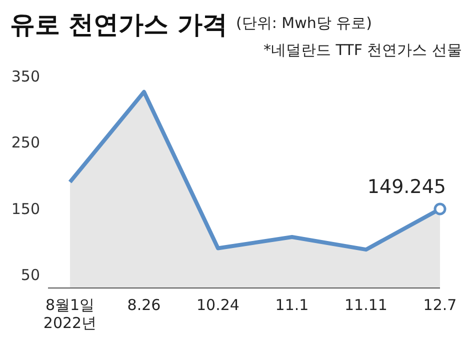  Describe the element at coordinates (25, 143) in the screenshot. I see `y-tick-label: 250` at that location.